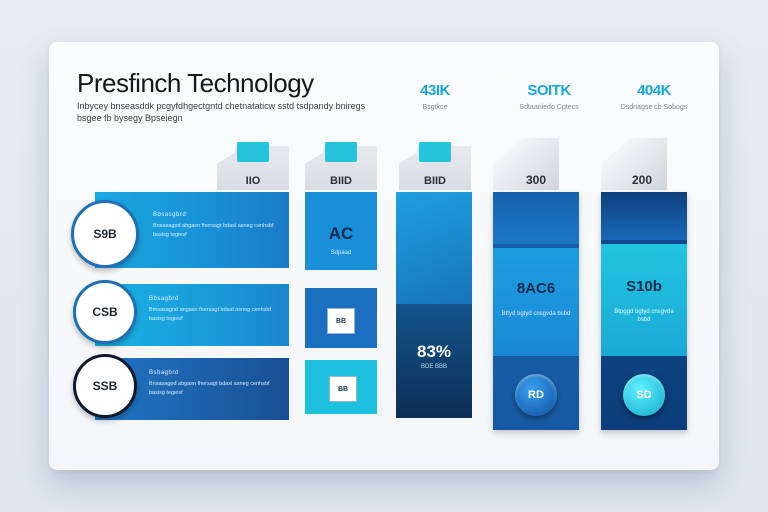  I want to click on column-caption: Sdtaaniedo Cptecs, so click(549, 107).